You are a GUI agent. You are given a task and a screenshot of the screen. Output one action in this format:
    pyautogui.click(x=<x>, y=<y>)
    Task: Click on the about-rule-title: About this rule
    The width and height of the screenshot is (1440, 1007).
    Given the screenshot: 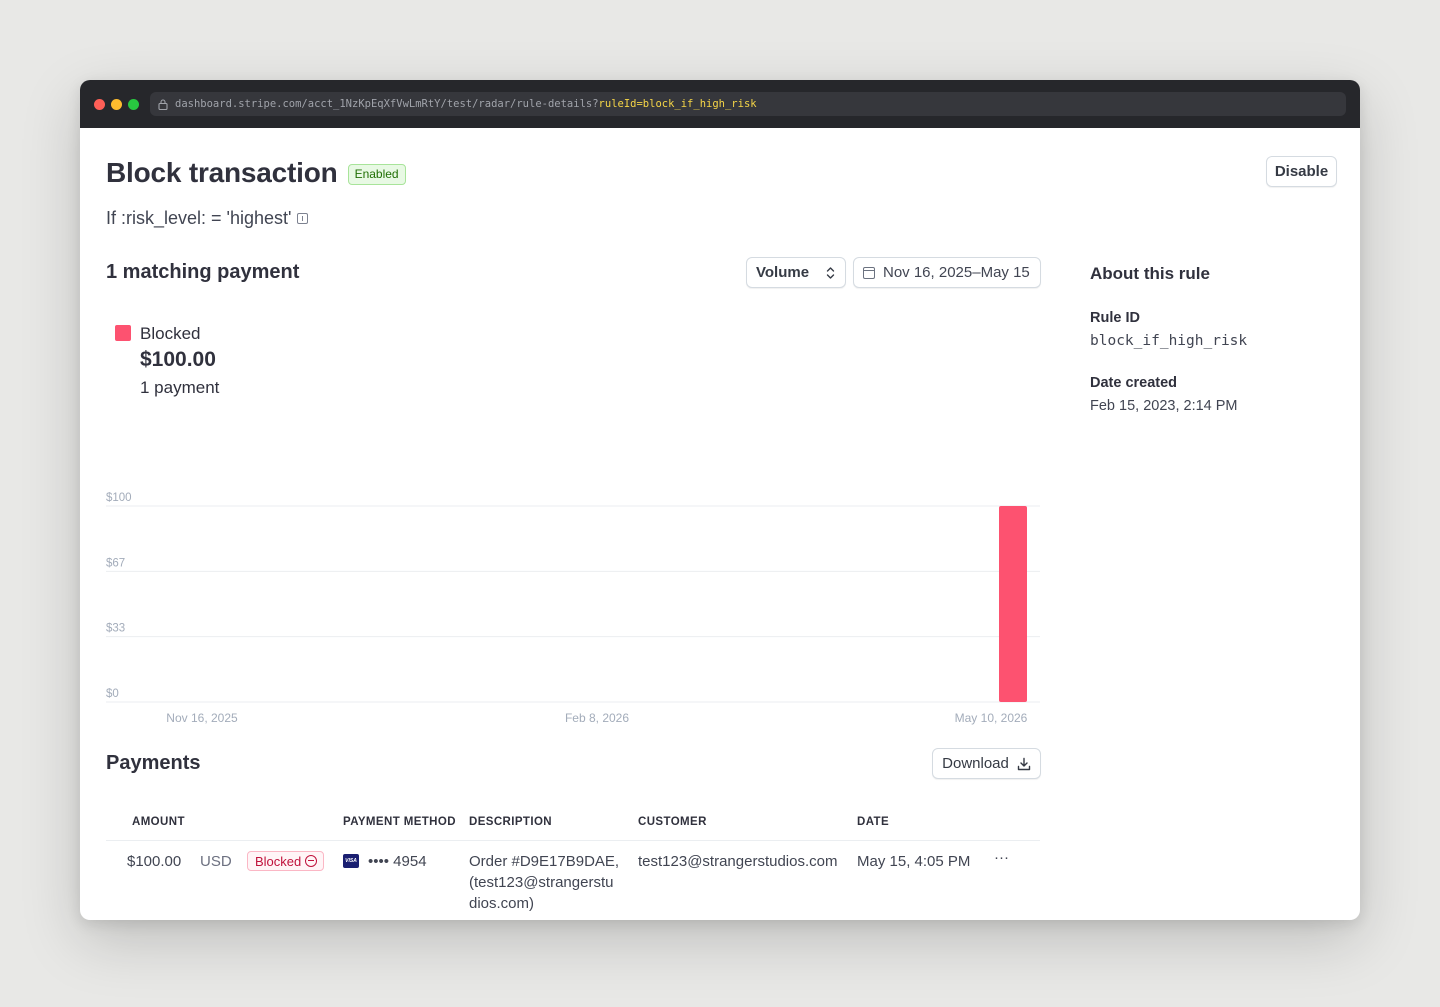 What is the action you would take?
    pyautogui.click(x=1150, y=273)
    